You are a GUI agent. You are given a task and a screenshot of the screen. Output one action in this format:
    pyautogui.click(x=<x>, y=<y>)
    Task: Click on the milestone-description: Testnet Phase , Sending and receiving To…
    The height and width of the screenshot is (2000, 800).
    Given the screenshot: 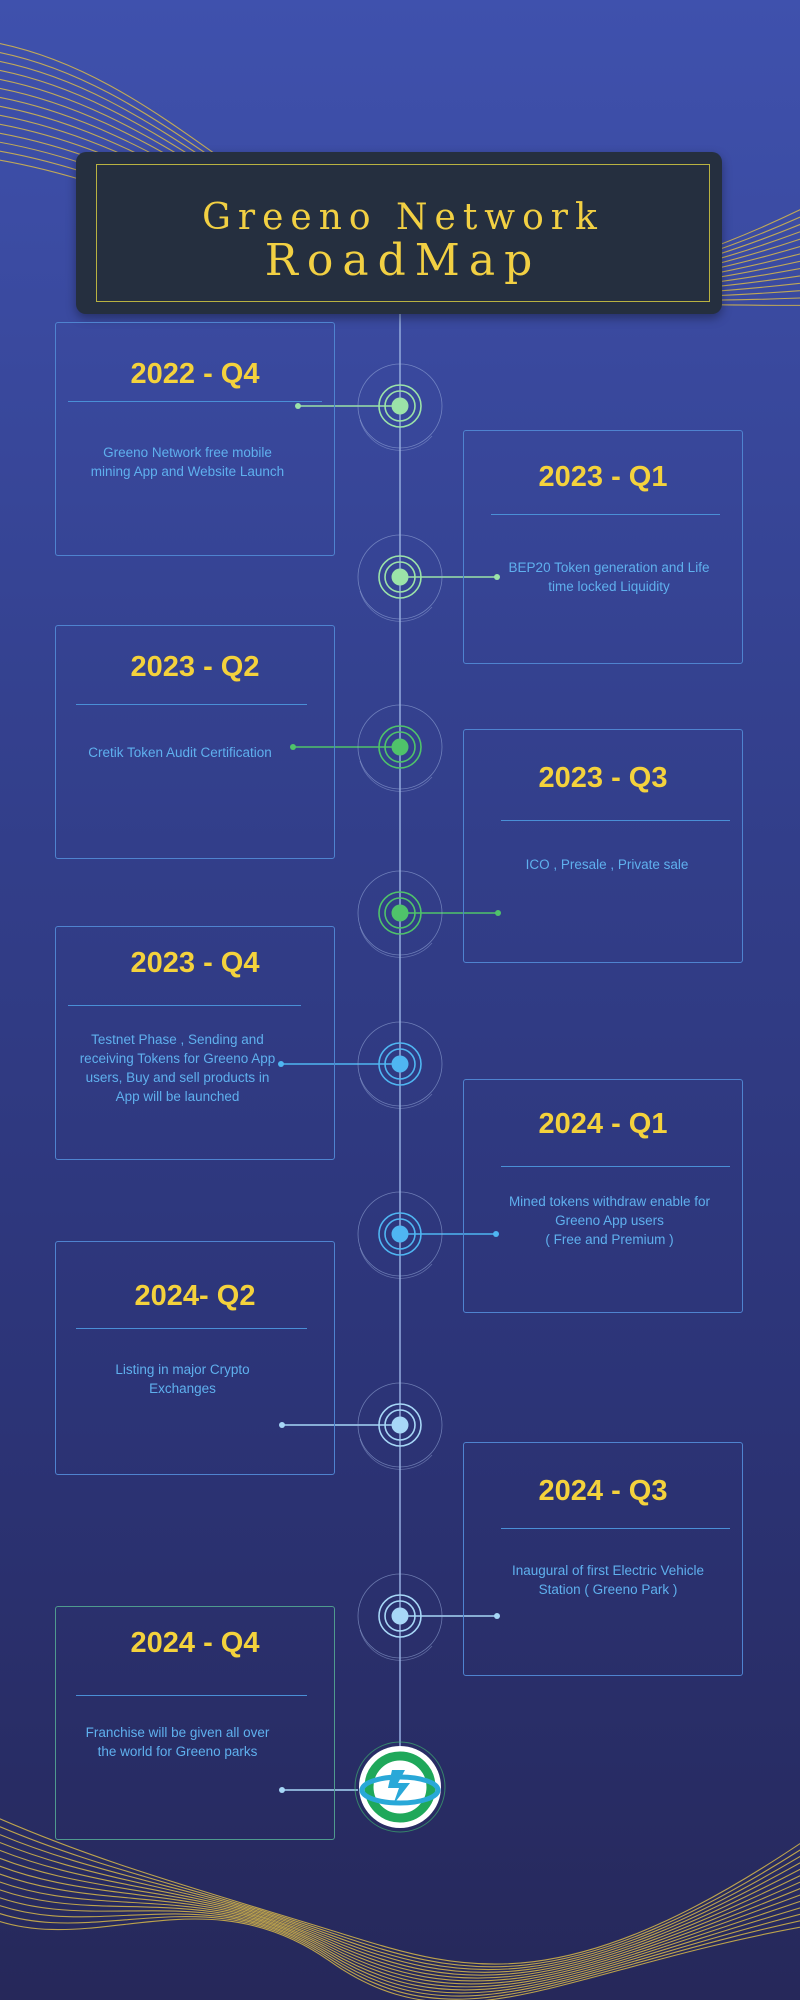 What is the action you would take?
    pyautogui.click(x=177, y=1068)
    